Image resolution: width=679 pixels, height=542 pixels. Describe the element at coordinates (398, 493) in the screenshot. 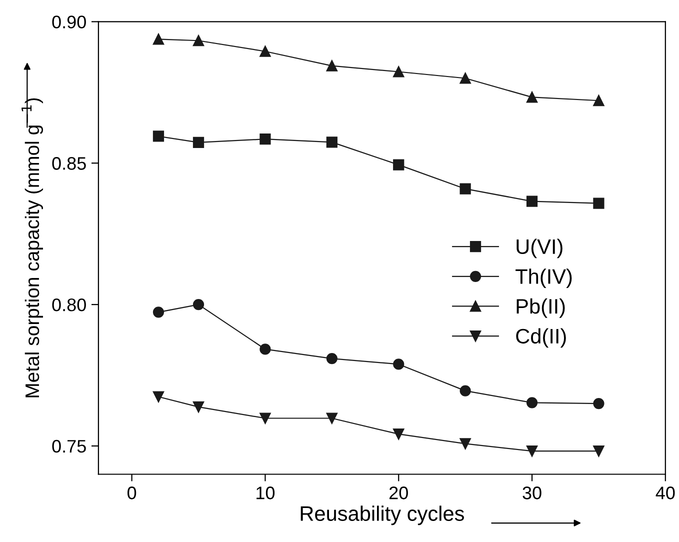

I see `x-tick-label: 20` at that location.